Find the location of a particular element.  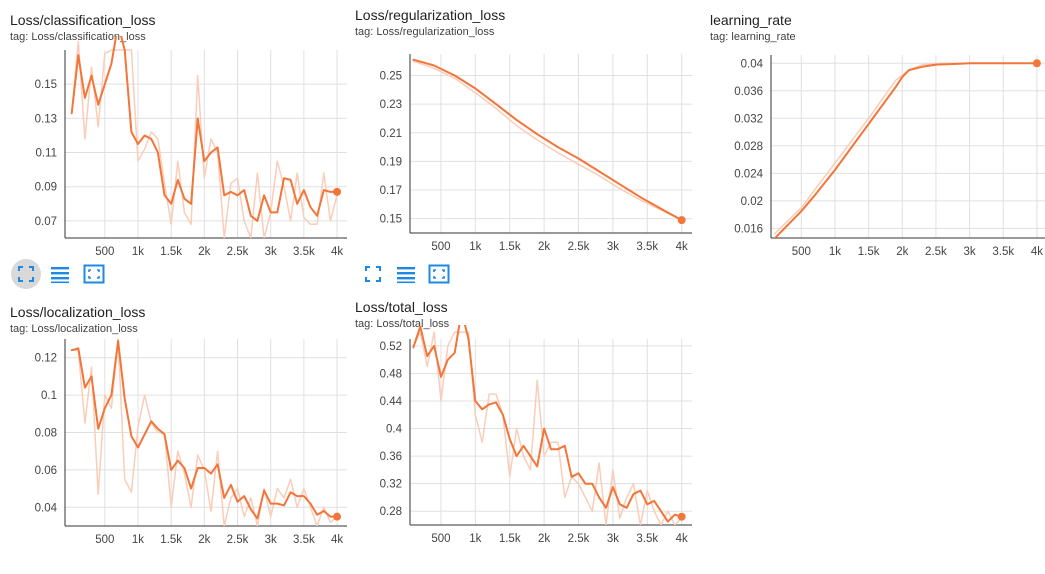

chart-title: Loss/regularization_loss is located at coordinates (430, 15).